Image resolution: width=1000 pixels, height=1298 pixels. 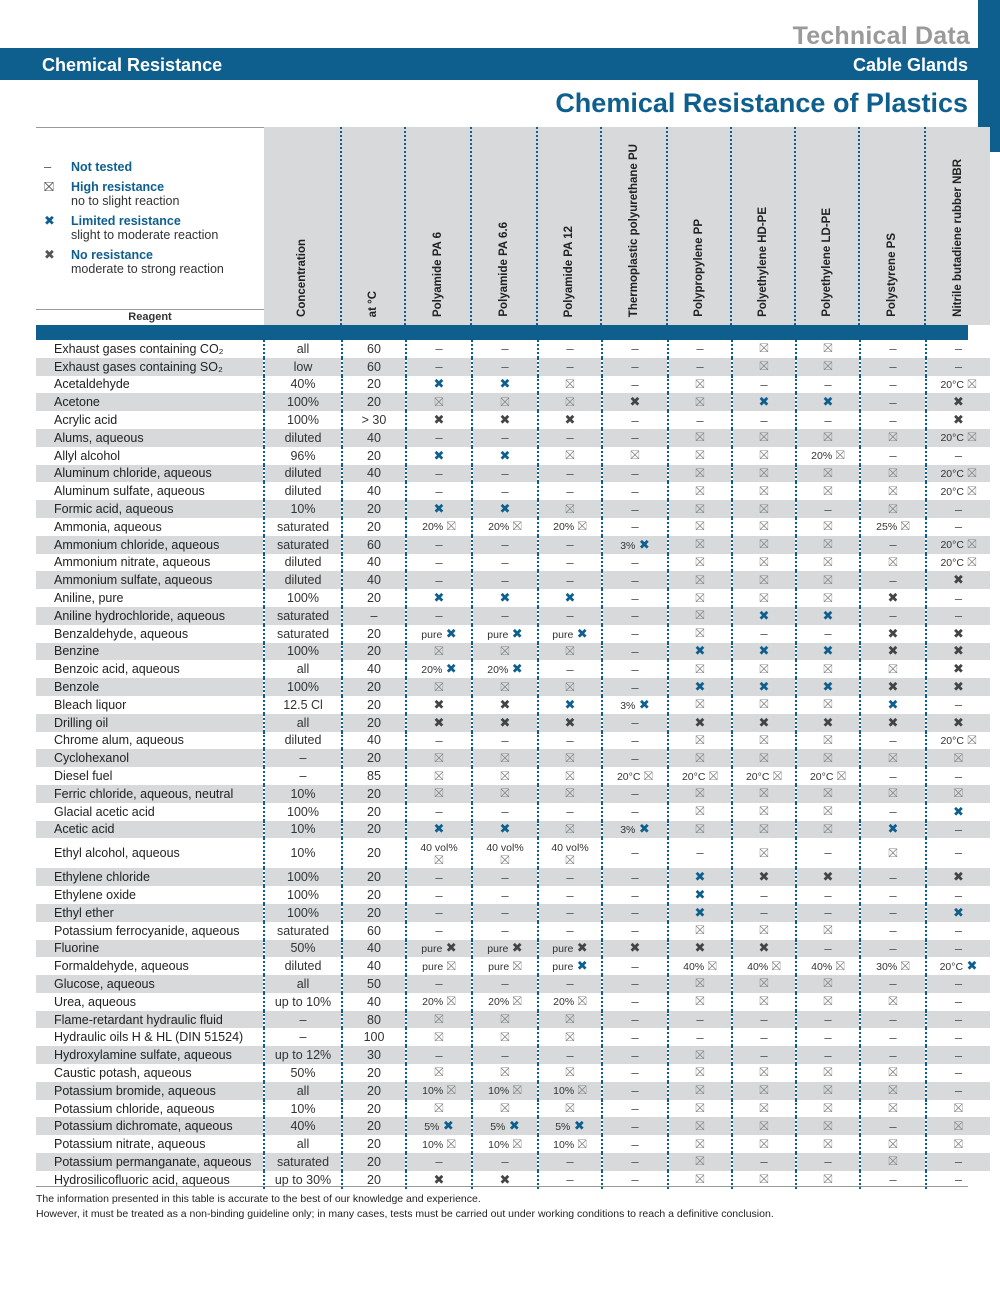 I want to click on resistance-cell: 20°C ⛝, so click(x=764, y=776).